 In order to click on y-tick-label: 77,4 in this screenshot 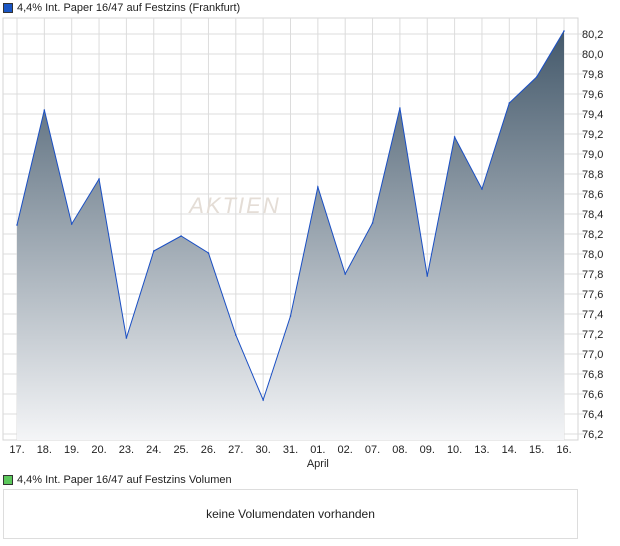, I will do `click(592, 315)`.